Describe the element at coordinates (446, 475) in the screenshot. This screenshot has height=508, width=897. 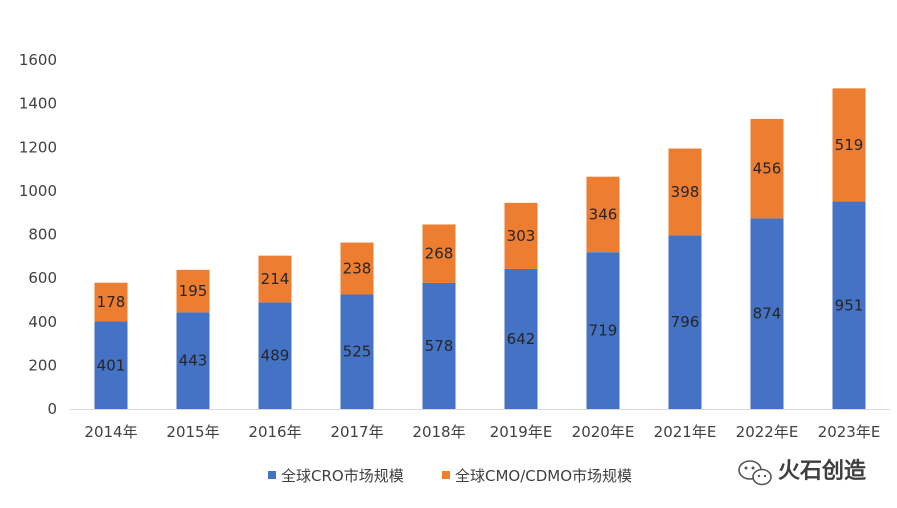
I see `legend-swatch-cmo-cdmo` at that location.